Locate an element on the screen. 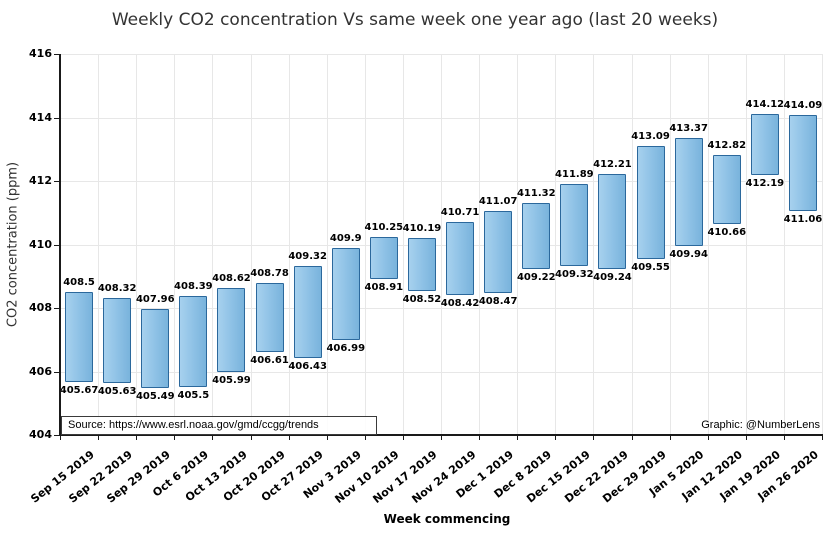 The image size is (830, 540). bar-high-label: 408.5 is located at coordinates (79, 283).